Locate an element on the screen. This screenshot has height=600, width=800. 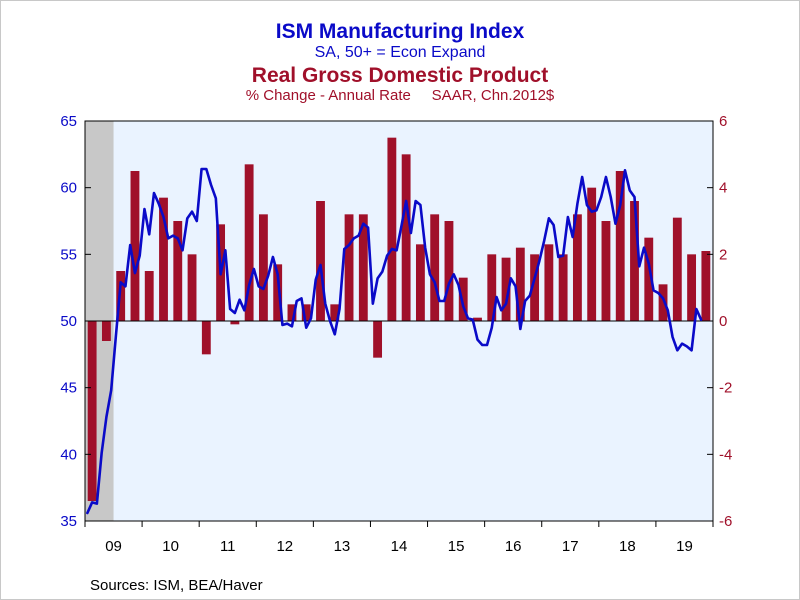
left-axis-tick-label: 65 is located at coordinates (68, 121).